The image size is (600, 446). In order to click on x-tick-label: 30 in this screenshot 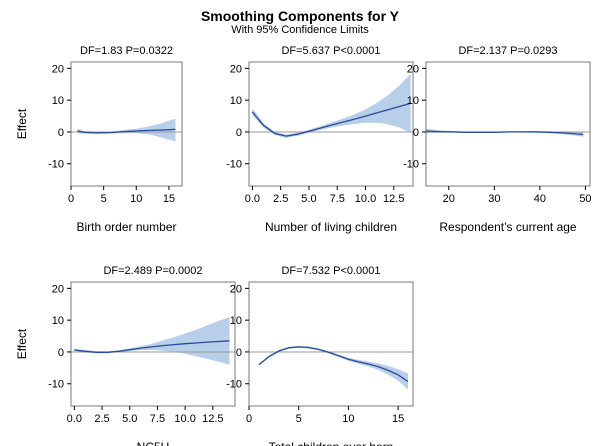, I will do `click(494, 199)`.